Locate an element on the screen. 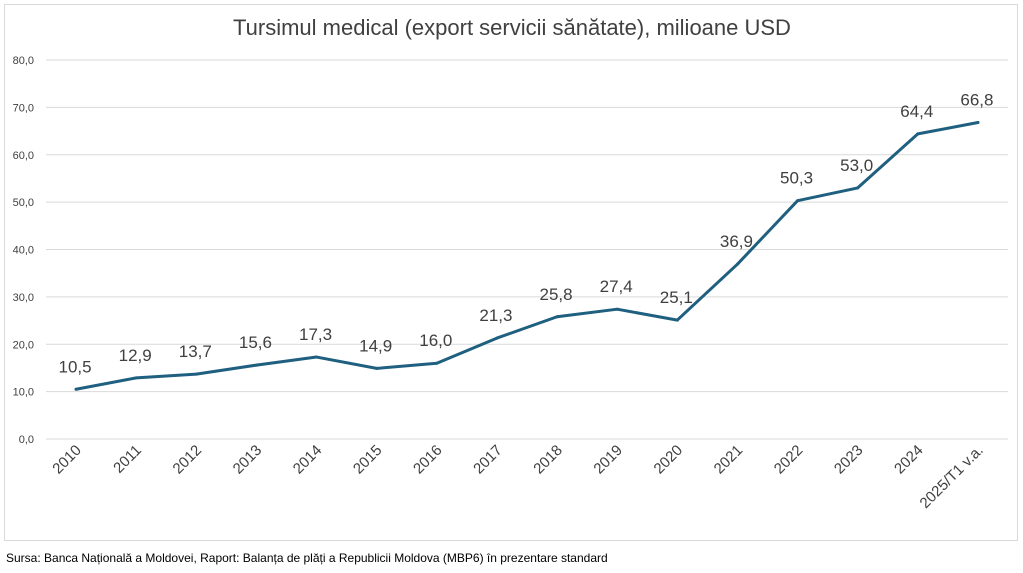 This screenshot has width=1023, height=573. x-tick-label: 2012 is located at coordinates (188, 460).